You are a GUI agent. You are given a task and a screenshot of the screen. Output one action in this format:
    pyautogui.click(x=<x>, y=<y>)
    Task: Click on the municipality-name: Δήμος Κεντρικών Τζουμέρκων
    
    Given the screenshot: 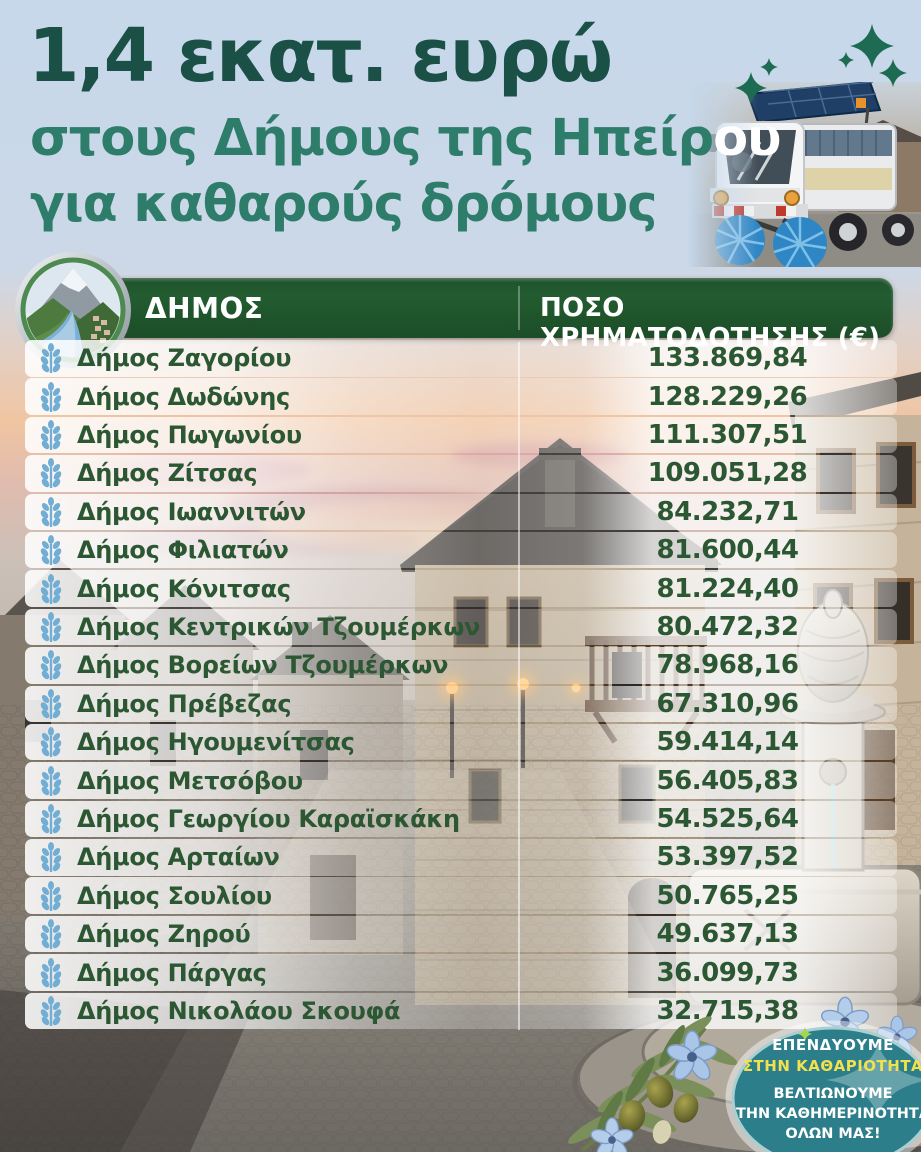 What is the action you would take?
    pyautogui.click(x=279, y=626)
    